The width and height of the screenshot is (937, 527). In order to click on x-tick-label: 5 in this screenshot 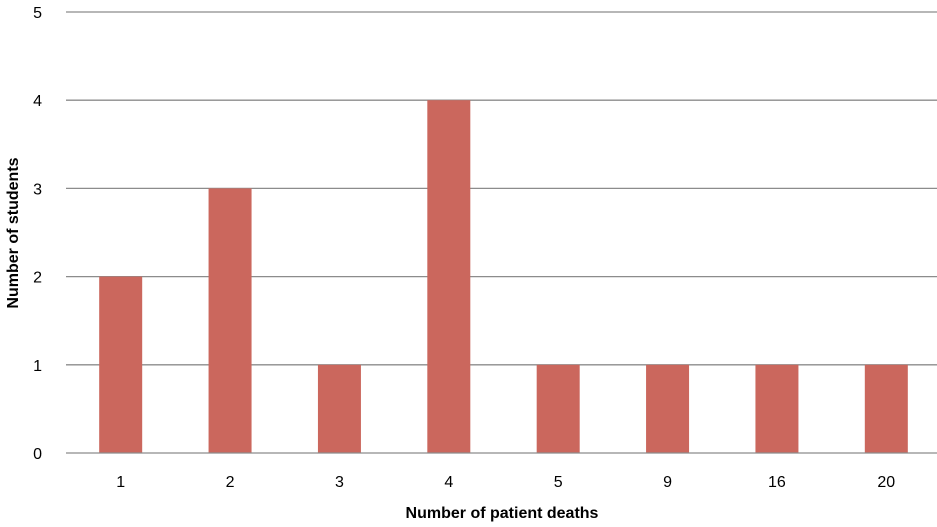, I will do `click(558, 482)`.